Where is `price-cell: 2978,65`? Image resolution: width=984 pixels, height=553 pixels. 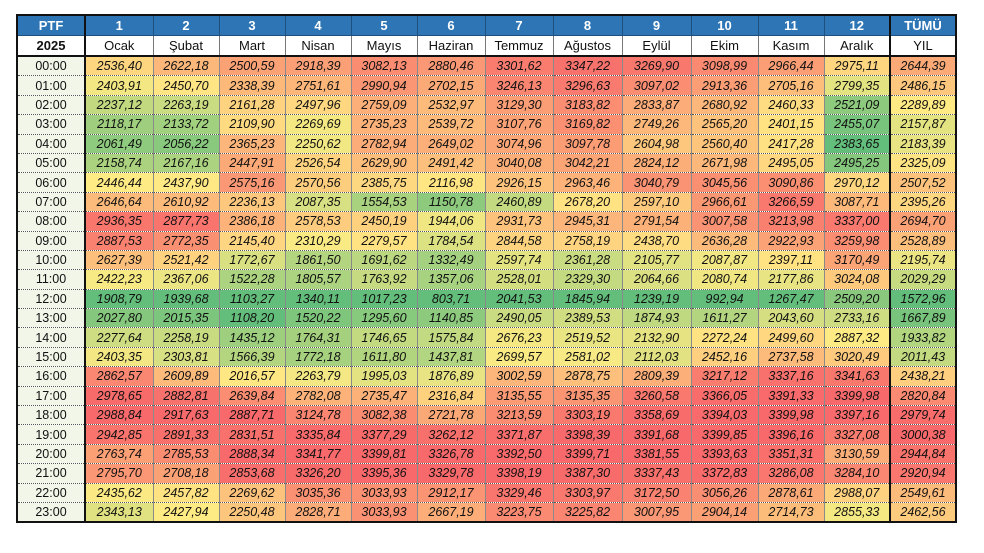
price-cell: 2978,65 is located at coordinates (118, 396).